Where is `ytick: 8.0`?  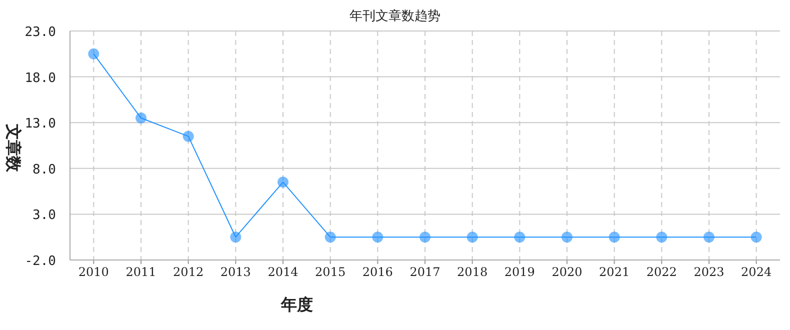 ytick: 8.0 is located at coordinates (44, 170).